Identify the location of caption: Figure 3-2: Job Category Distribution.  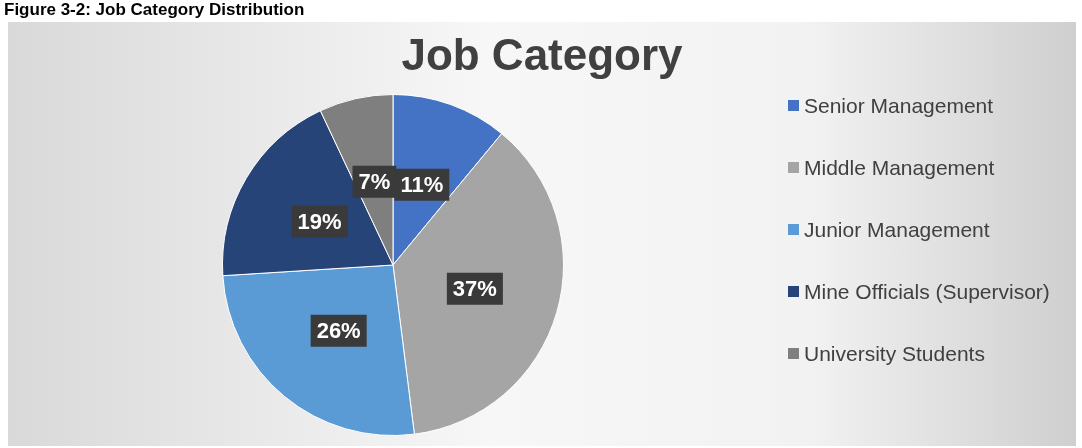
(154, 10).